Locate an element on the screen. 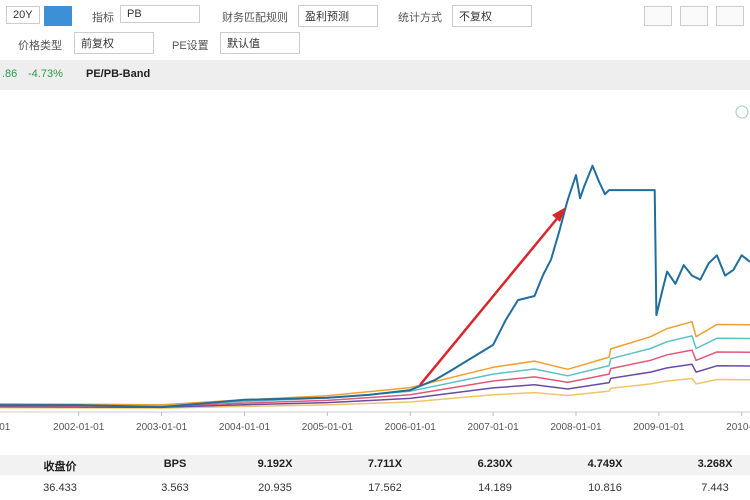  table-cell: 17.562 is located at coordinates (385, 488).